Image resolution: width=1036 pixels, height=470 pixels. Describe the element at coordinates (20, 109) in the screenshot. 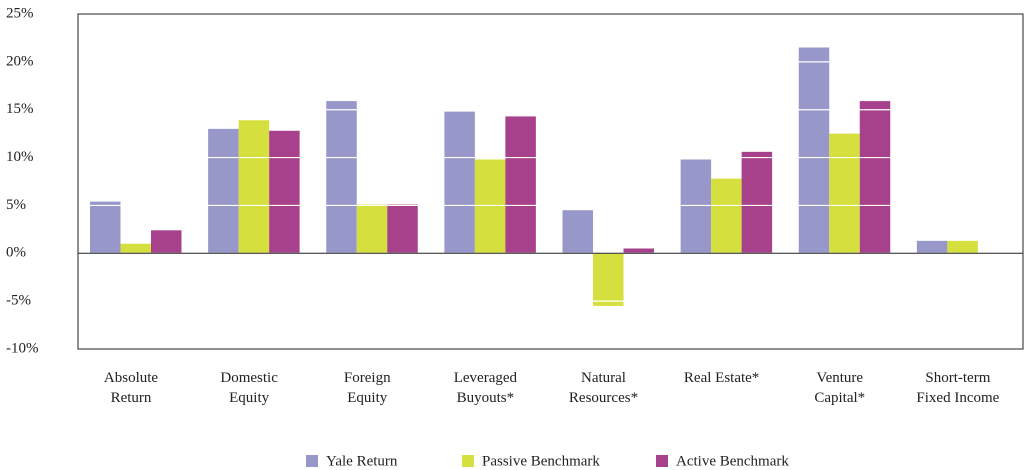

I see `y-tick-label: 15%` at that location.